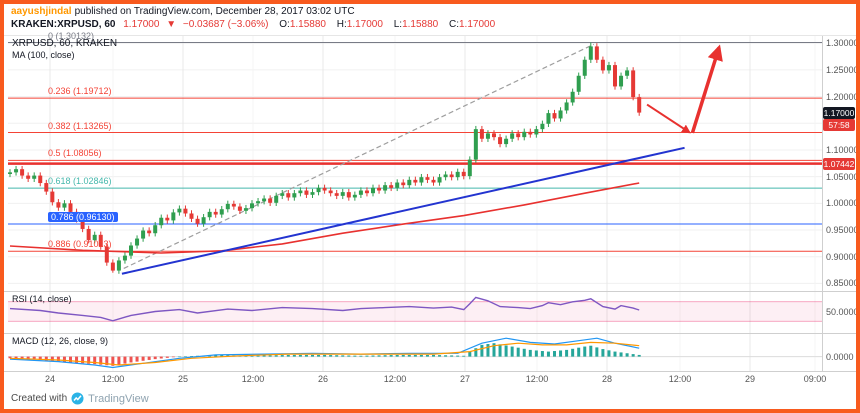 Image resolution: width=860 pixels, height=413 pixels. Describe the element at coordinates (65, 43) in the screenshot. I see `chart-legend-symbol: XRPUSD, 60, KRAKEN` at that location.